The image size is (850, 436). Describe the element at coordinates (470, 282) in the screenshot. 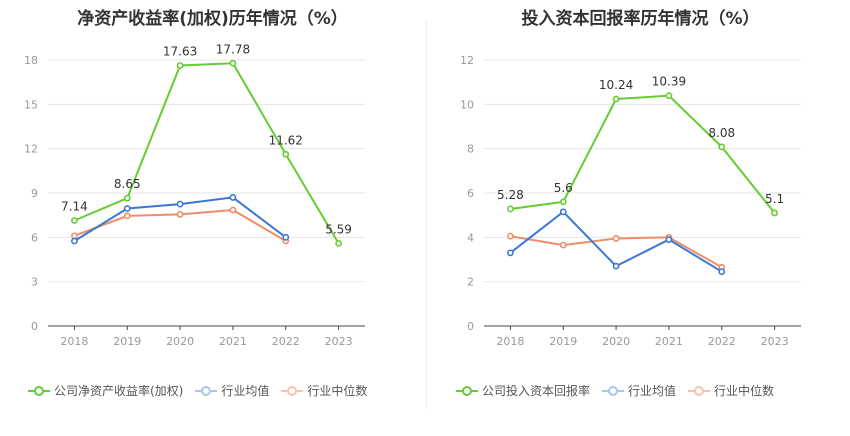

I see `y-tick-label: 2` at that location.